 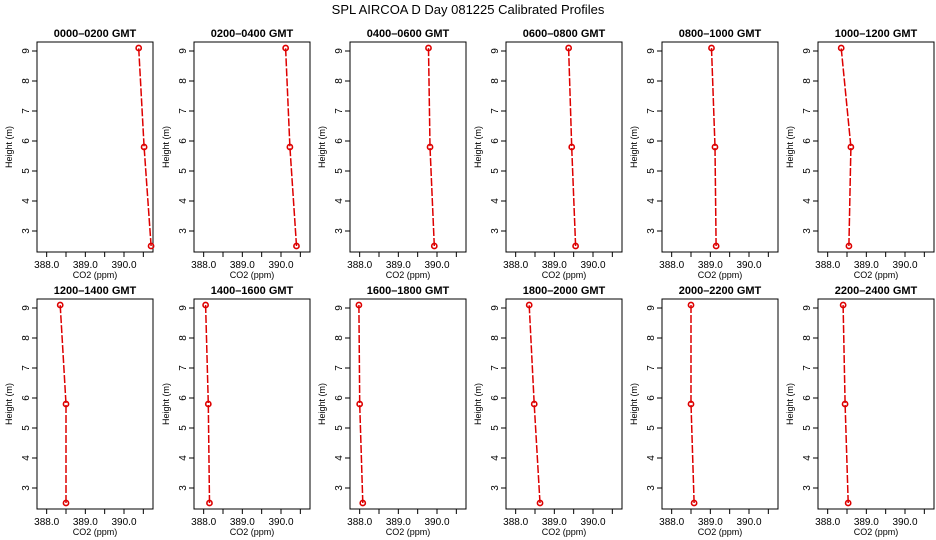 What do you see at coordinates (95, 291) in the screenshot?
I see `panel-title: 1200–1400 GMT` at bounding box center [95, 291].